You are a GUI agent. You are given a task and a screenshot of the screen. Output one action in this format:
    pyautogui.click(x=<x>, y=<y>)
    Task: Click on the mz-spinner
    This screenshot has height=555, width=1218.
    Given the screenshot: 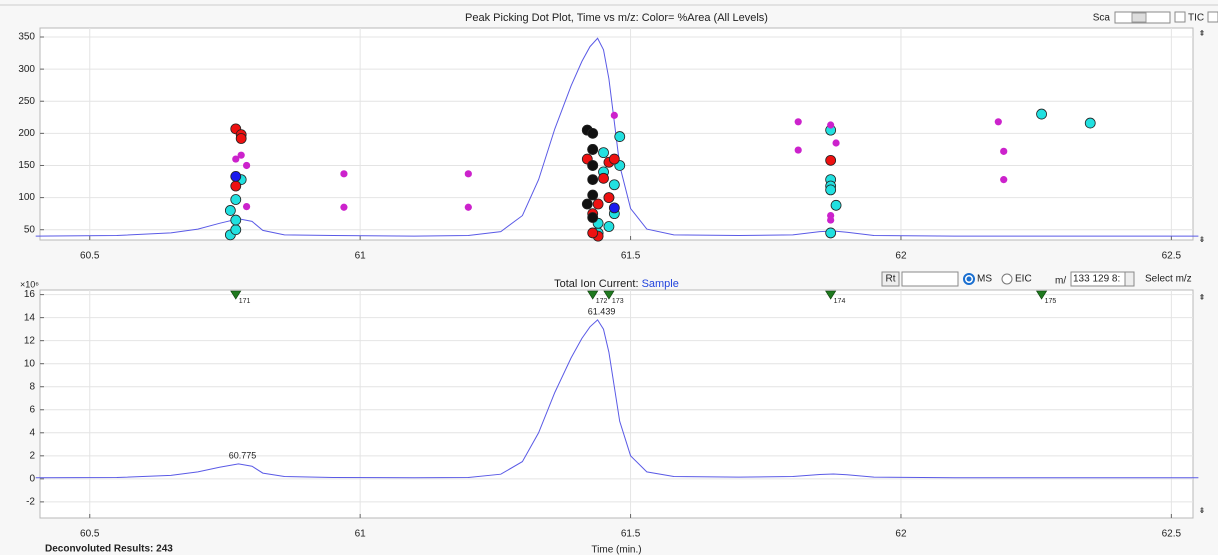 What is the action you would take?
    pyautogui.click(x=1129, y=279)
    